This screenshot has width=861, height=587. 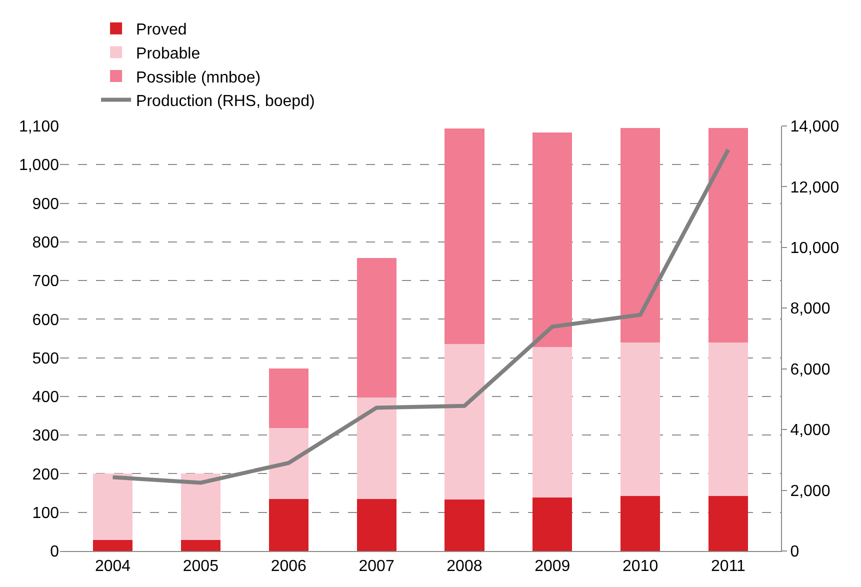 I want to click on y-tick-label: 100, so click(x=46, y=513).